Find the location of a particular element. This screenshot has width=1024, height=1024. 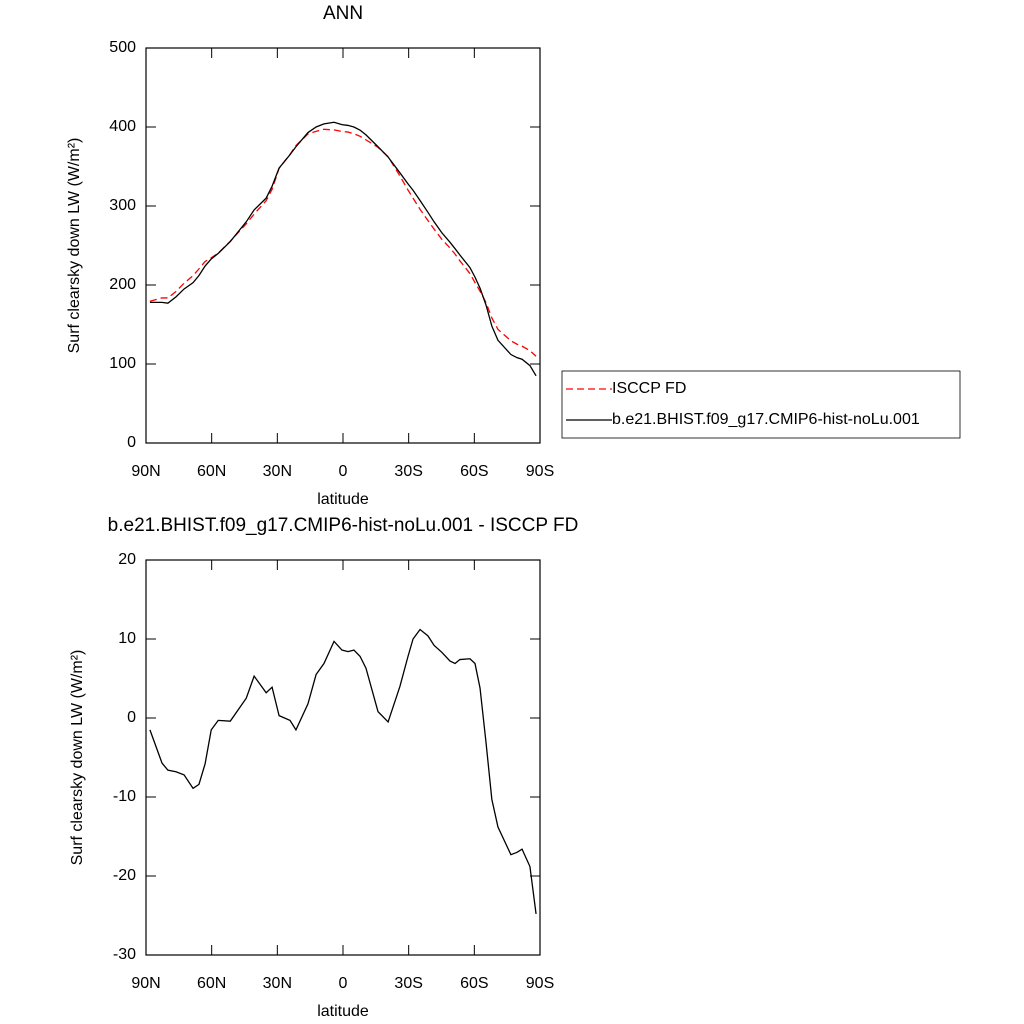

legend-label: b.e21.BHIST.f09_g17.CMIP6-hist-noLu.001 is located at coordinates (766, 419).